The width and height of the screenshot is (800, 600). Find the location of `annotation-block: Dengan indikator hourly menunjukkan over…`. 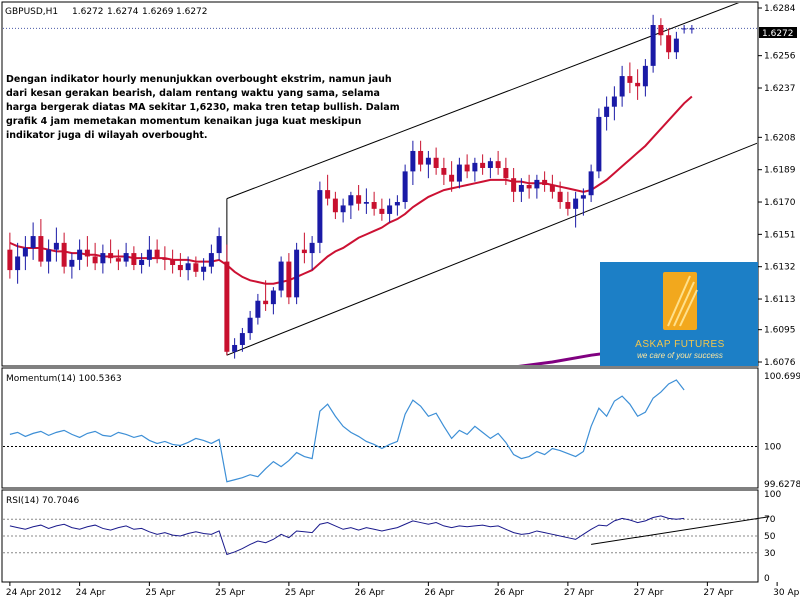

annotation-block: Dengan indikator hourly menunjukkan over… is located at coordinates (203, 107).